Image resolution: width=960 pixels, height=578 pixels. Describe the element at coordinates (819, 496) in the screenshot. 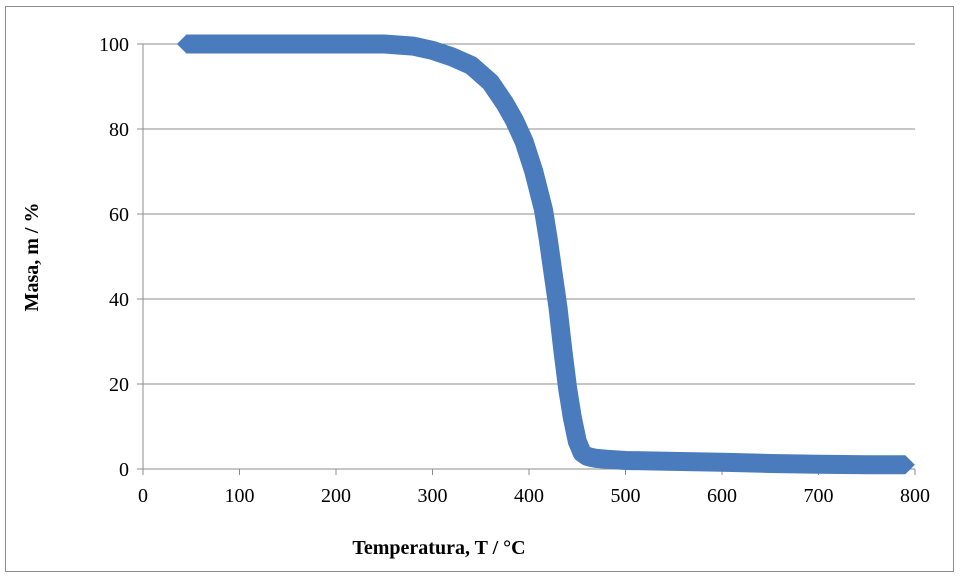

I see `x-tick-label: 700` at that location.